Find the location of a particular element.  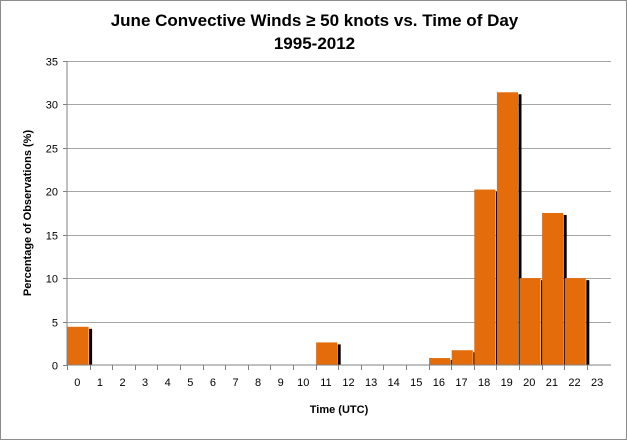

x-axis-label: Time (UTC) is located at coordinates (339, 410).